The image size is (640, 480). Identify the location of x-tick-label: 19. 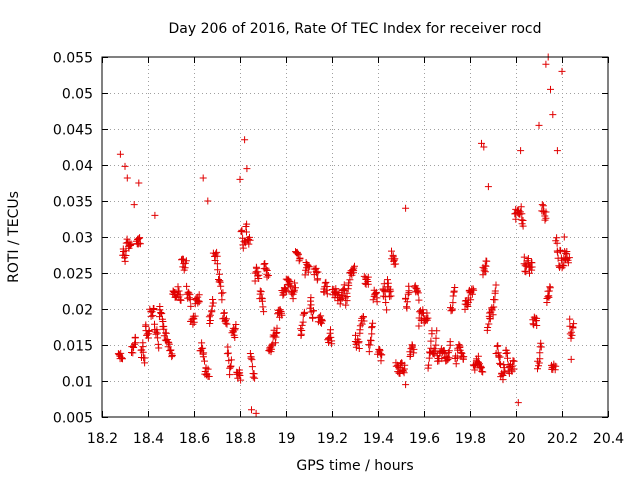
(287, 439).